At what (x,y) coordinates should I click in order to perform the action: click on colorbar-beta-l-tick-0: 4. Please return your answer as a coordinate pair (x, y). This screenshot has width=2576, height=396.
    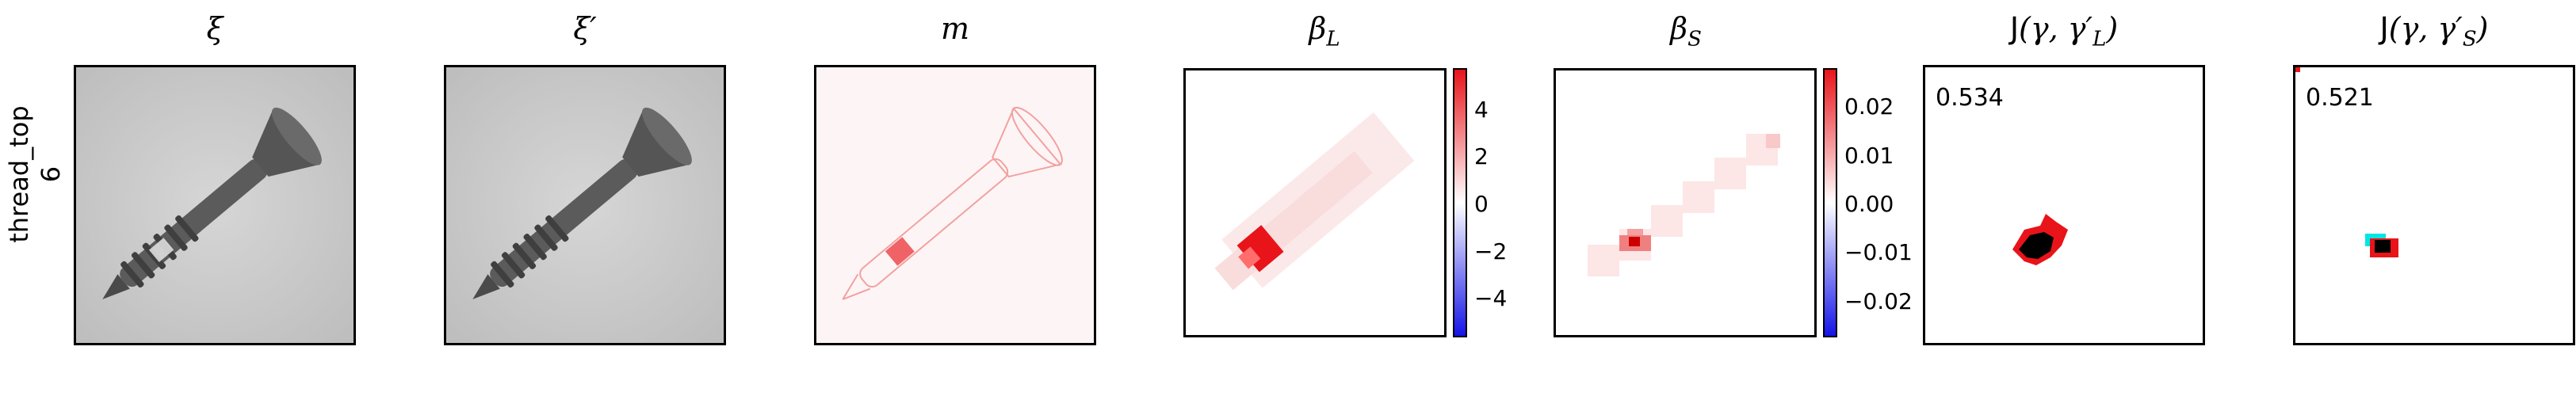
    Looking at the image, I should click on (1481, 110).